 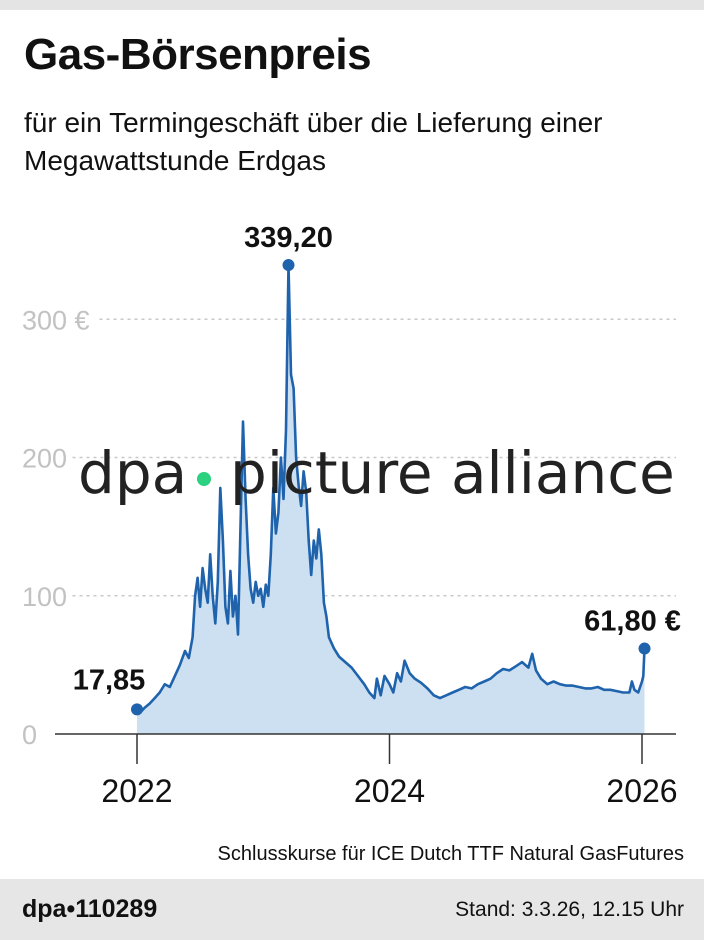 What do you see at coordinates (569, 909) in the screenshot?
I see `stand-timestamp: Stand: 3.3.26, 12.15 Uhr` at bounding box center [569, 909].